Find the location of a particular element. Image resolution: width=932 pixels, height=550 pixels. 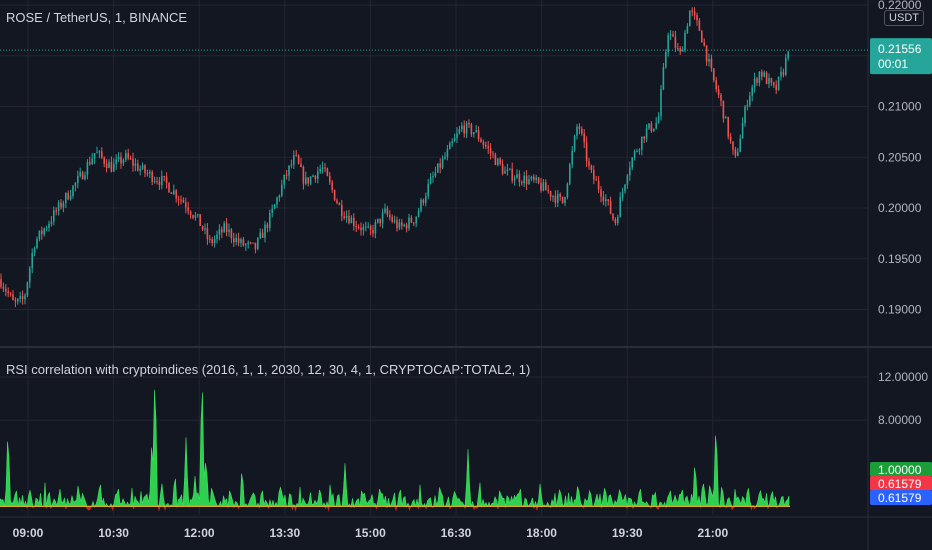

time-tick-label: 13:30 is located at coordinates (284, 533).